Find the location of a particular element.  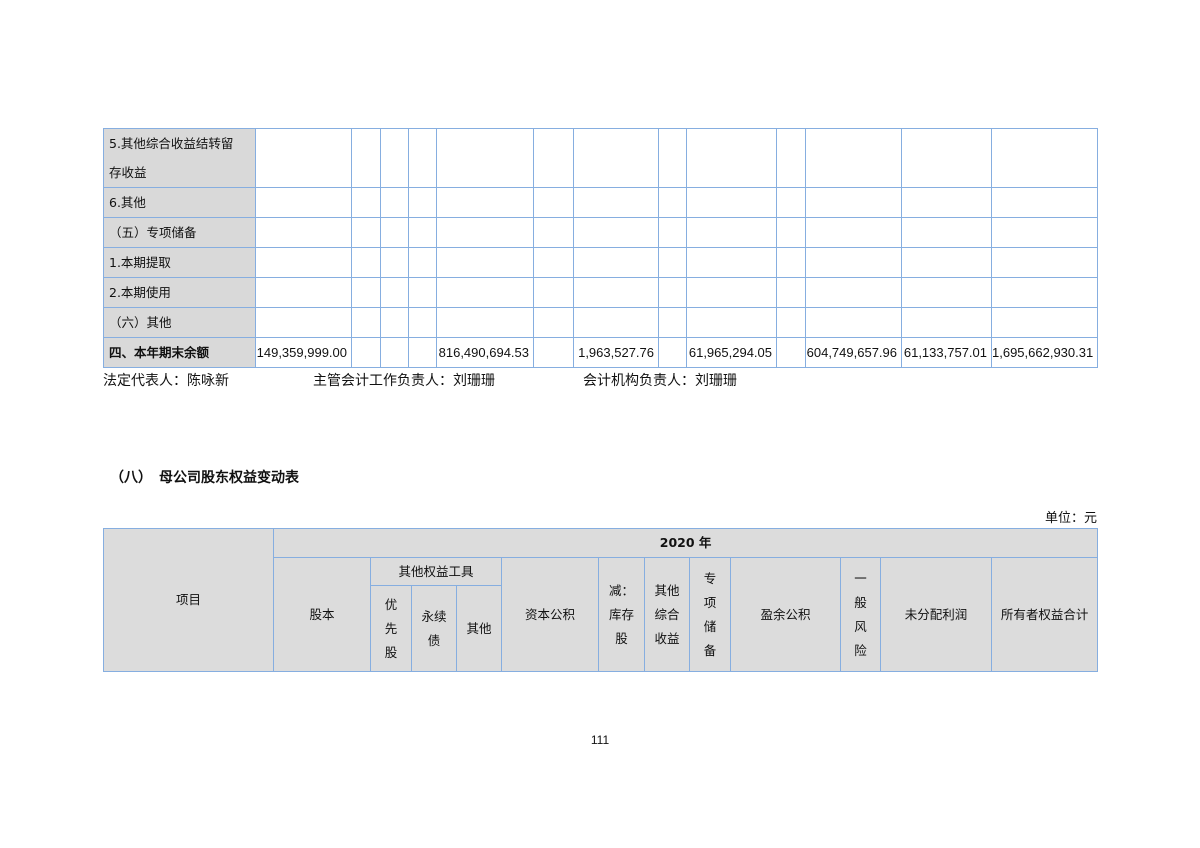

header-capital-reserve: 资本公积 is located at coordinates (550, 614).